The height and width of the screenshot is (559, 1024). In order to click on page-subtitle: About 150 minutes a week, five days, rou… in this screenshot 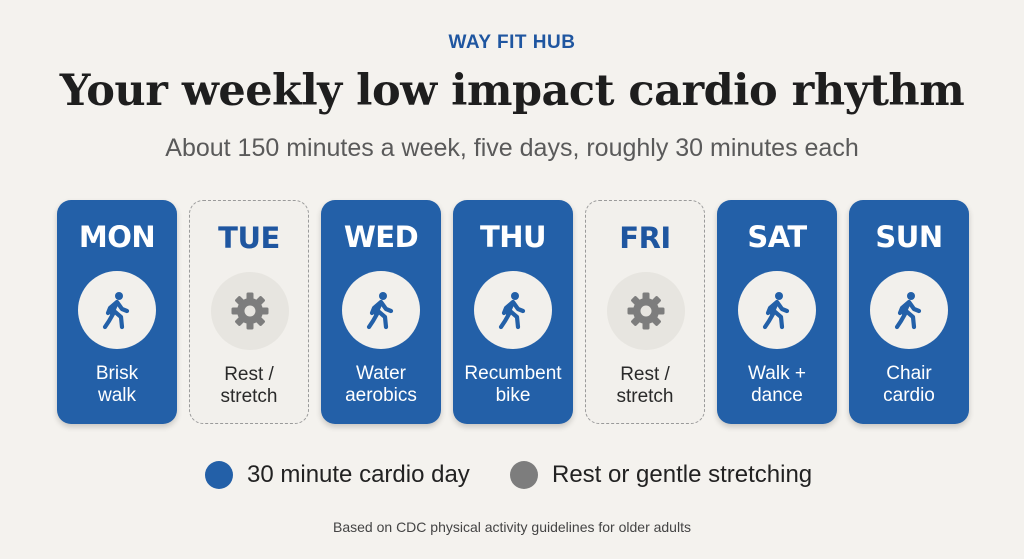, I will do `click(512, 148)`.